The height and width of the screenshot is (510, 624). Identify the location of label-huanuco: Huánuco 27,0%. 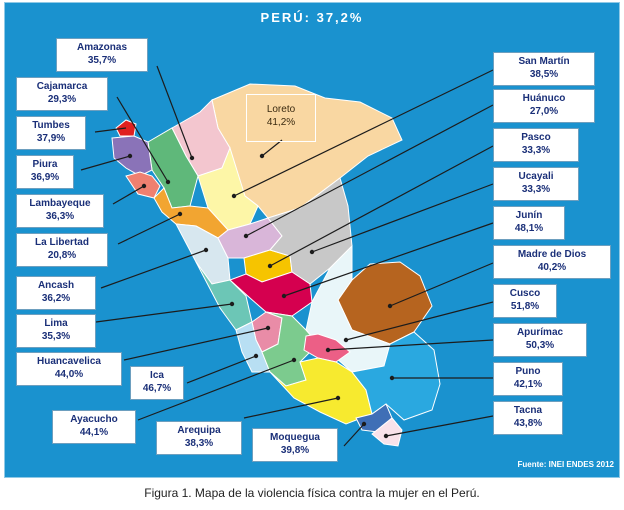
(544, 106).